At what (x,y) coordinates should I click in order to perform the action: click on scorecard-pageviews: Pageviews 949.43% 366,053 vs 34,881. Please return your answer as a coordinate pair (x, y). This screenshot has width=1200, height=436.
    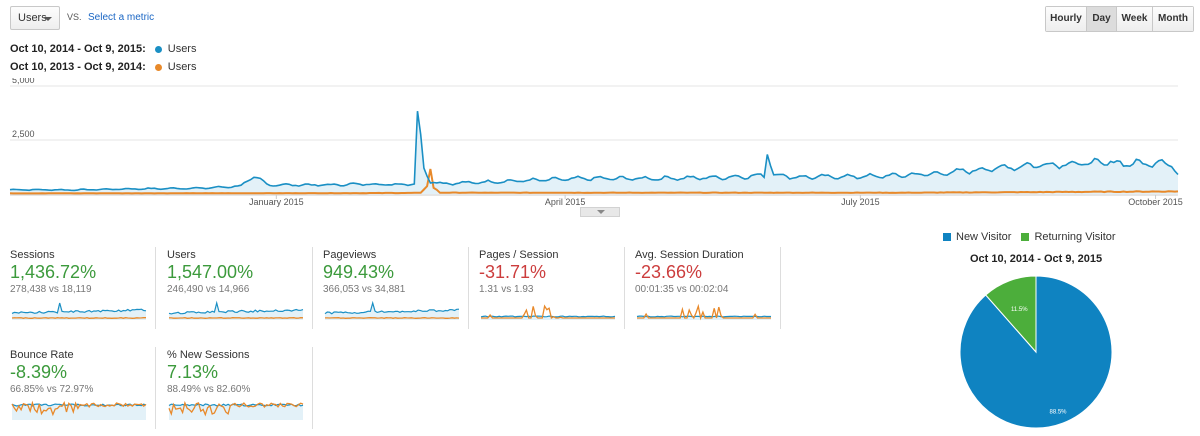
    Looking at the image, I should click on (391, 288).